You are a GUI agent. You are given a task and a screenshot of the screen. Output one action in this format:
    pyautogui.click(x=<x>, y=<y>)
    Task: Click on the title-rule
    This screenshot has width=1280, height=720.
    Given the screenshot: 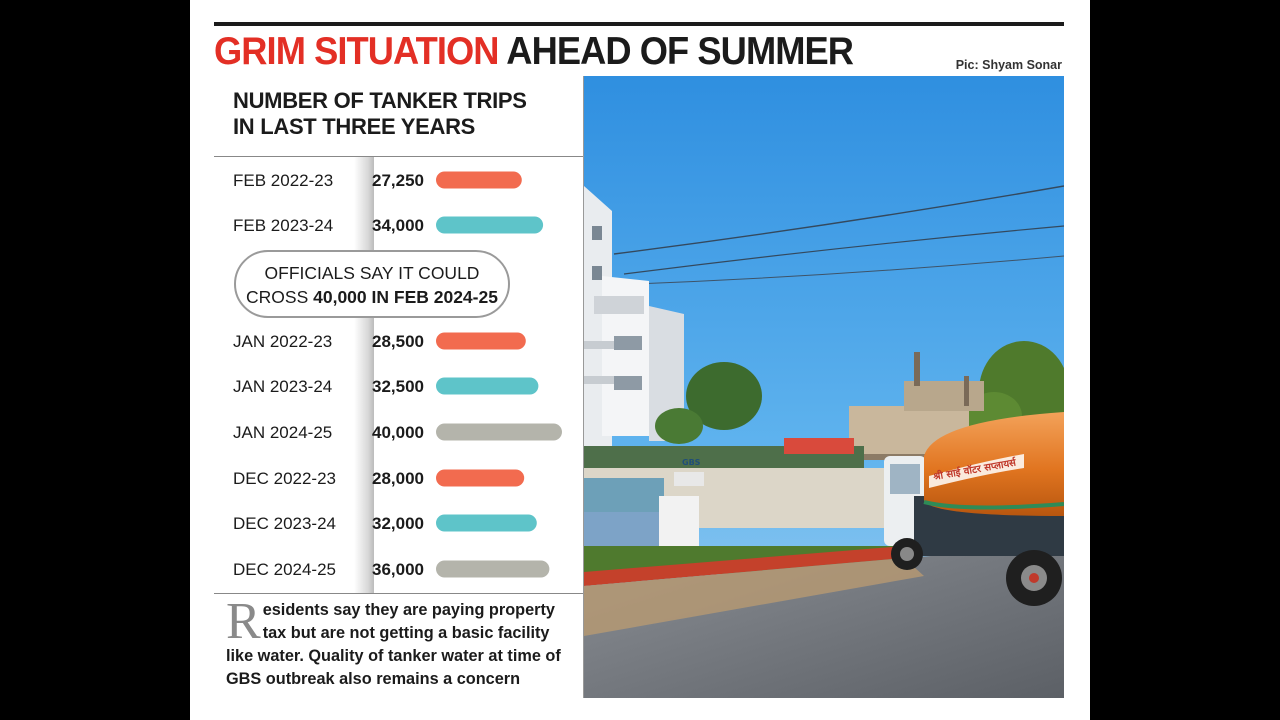 What is the action you would take?
    pyautogui.click(x=398, y=156)
    